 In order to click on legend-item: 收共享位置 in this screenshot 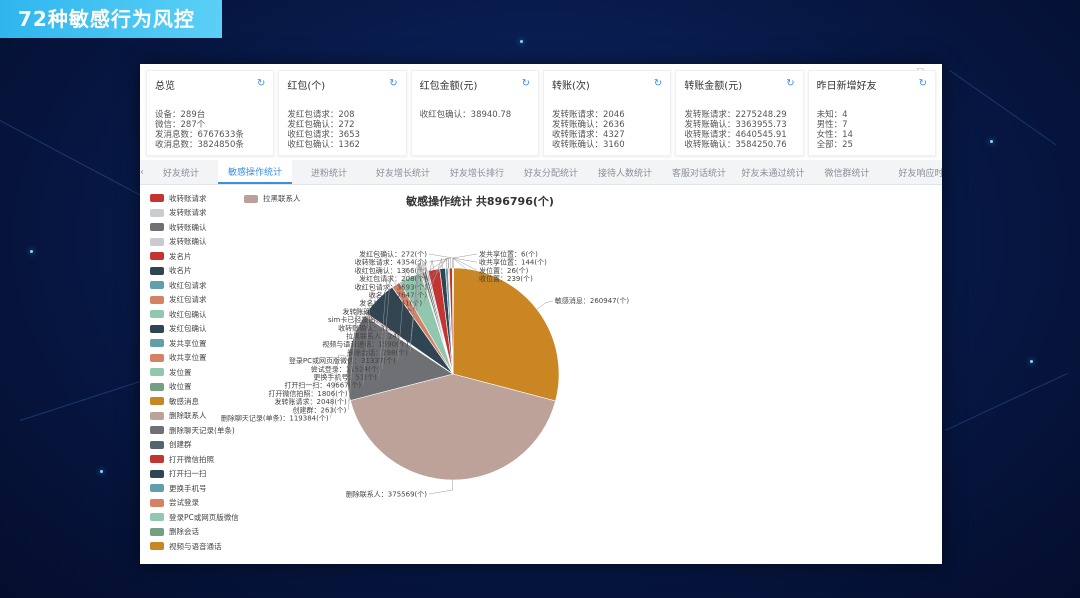, I will do `click(205, 358)`.